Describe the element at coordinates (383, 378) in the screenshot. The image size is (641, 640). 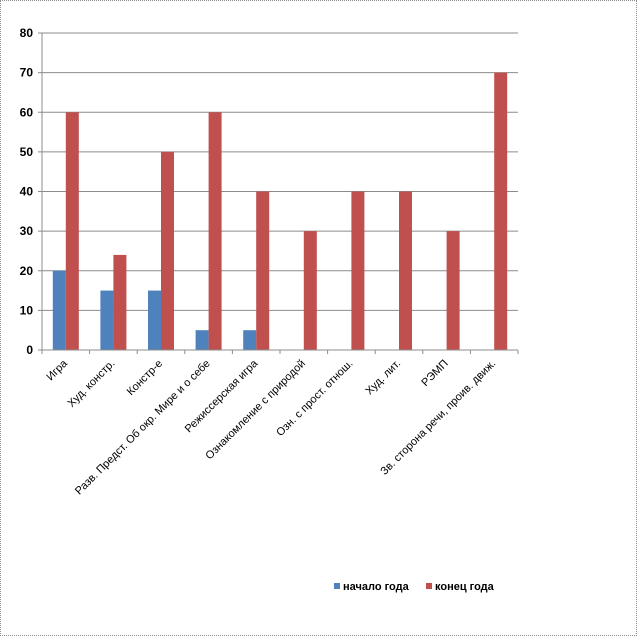
I see `x-tick-label: Худ. лит.` at that location.